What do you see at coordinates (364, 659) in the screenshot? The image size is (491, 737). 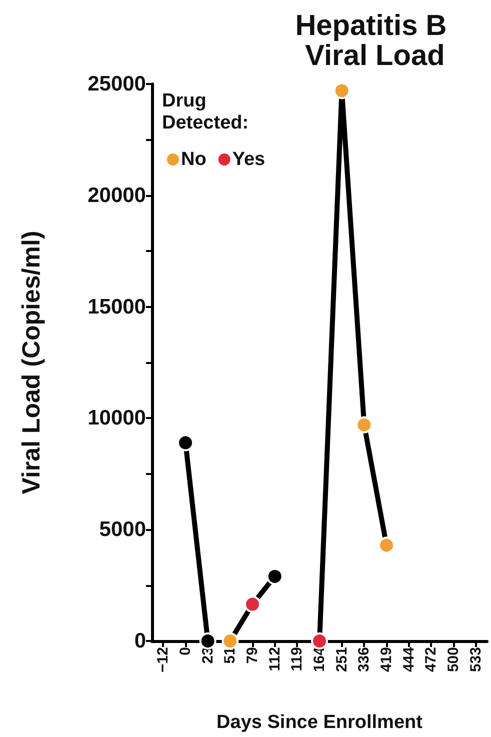 I see `x-tick-label: 336` at bounding box center [364, 659].